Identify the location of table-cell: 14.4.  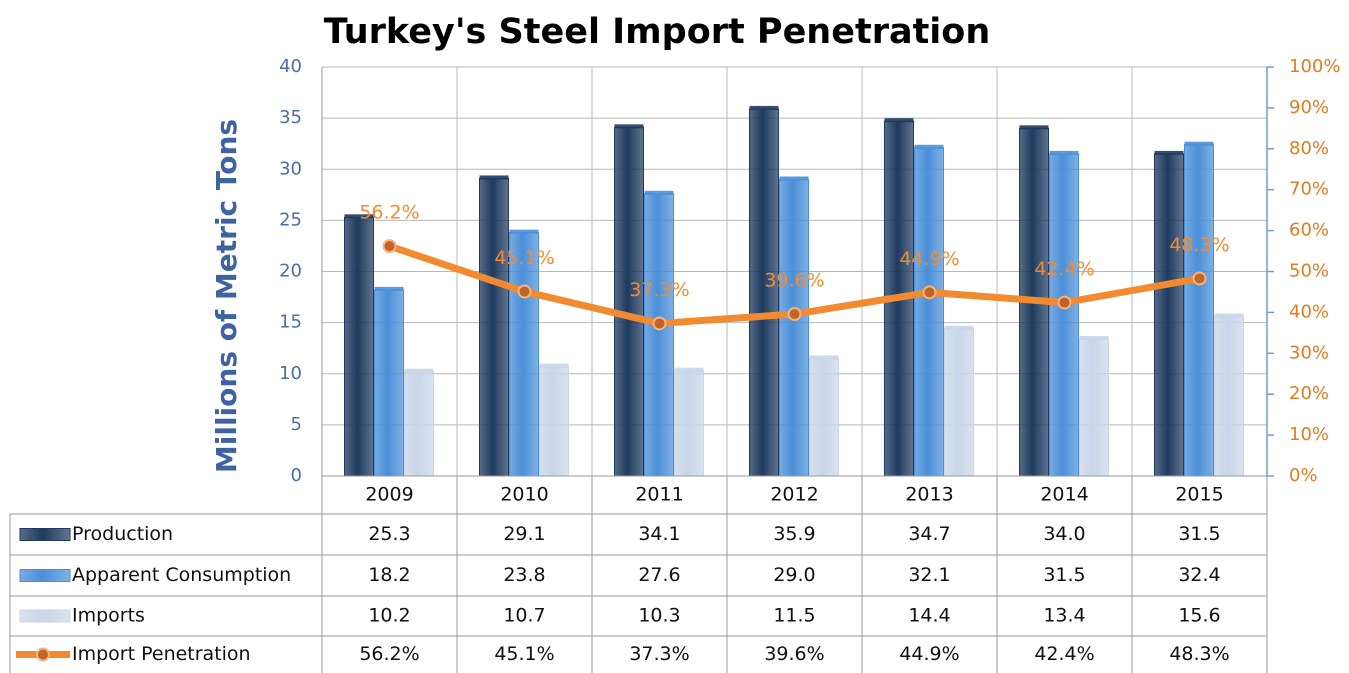
(929, 616).